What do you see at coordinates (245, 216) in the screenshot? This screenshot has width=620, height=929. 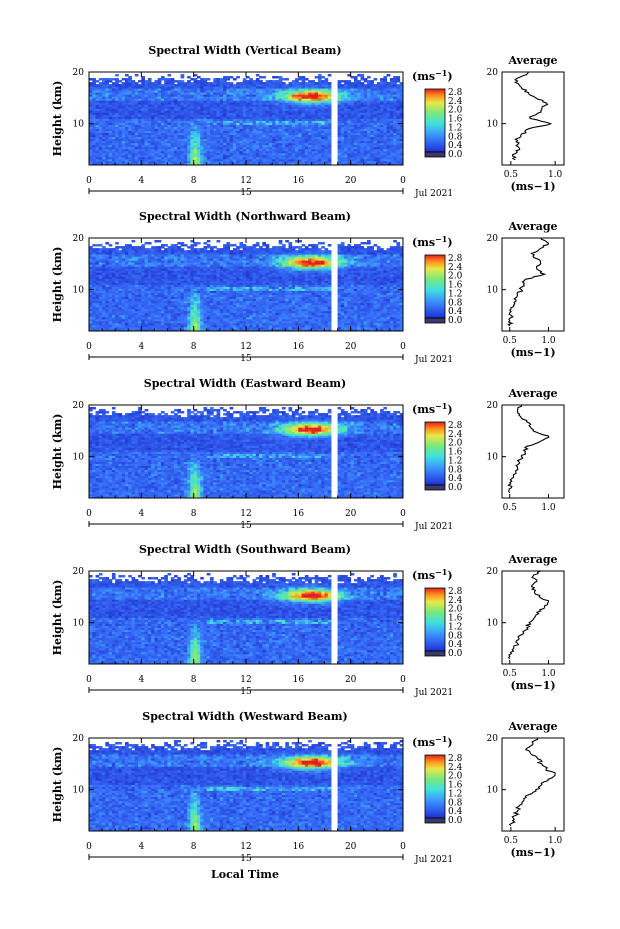 I see `panel-title: Spectral Width (Northward Beam)` at bounding box center [245, 216].